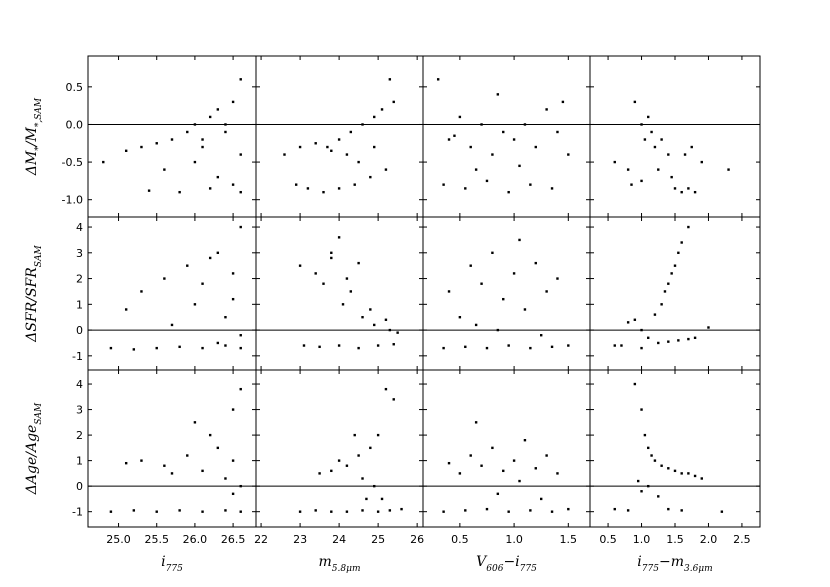  Describe the element at coordinates (163, 562) in the screenshot. I see `label-text: i` at that location.